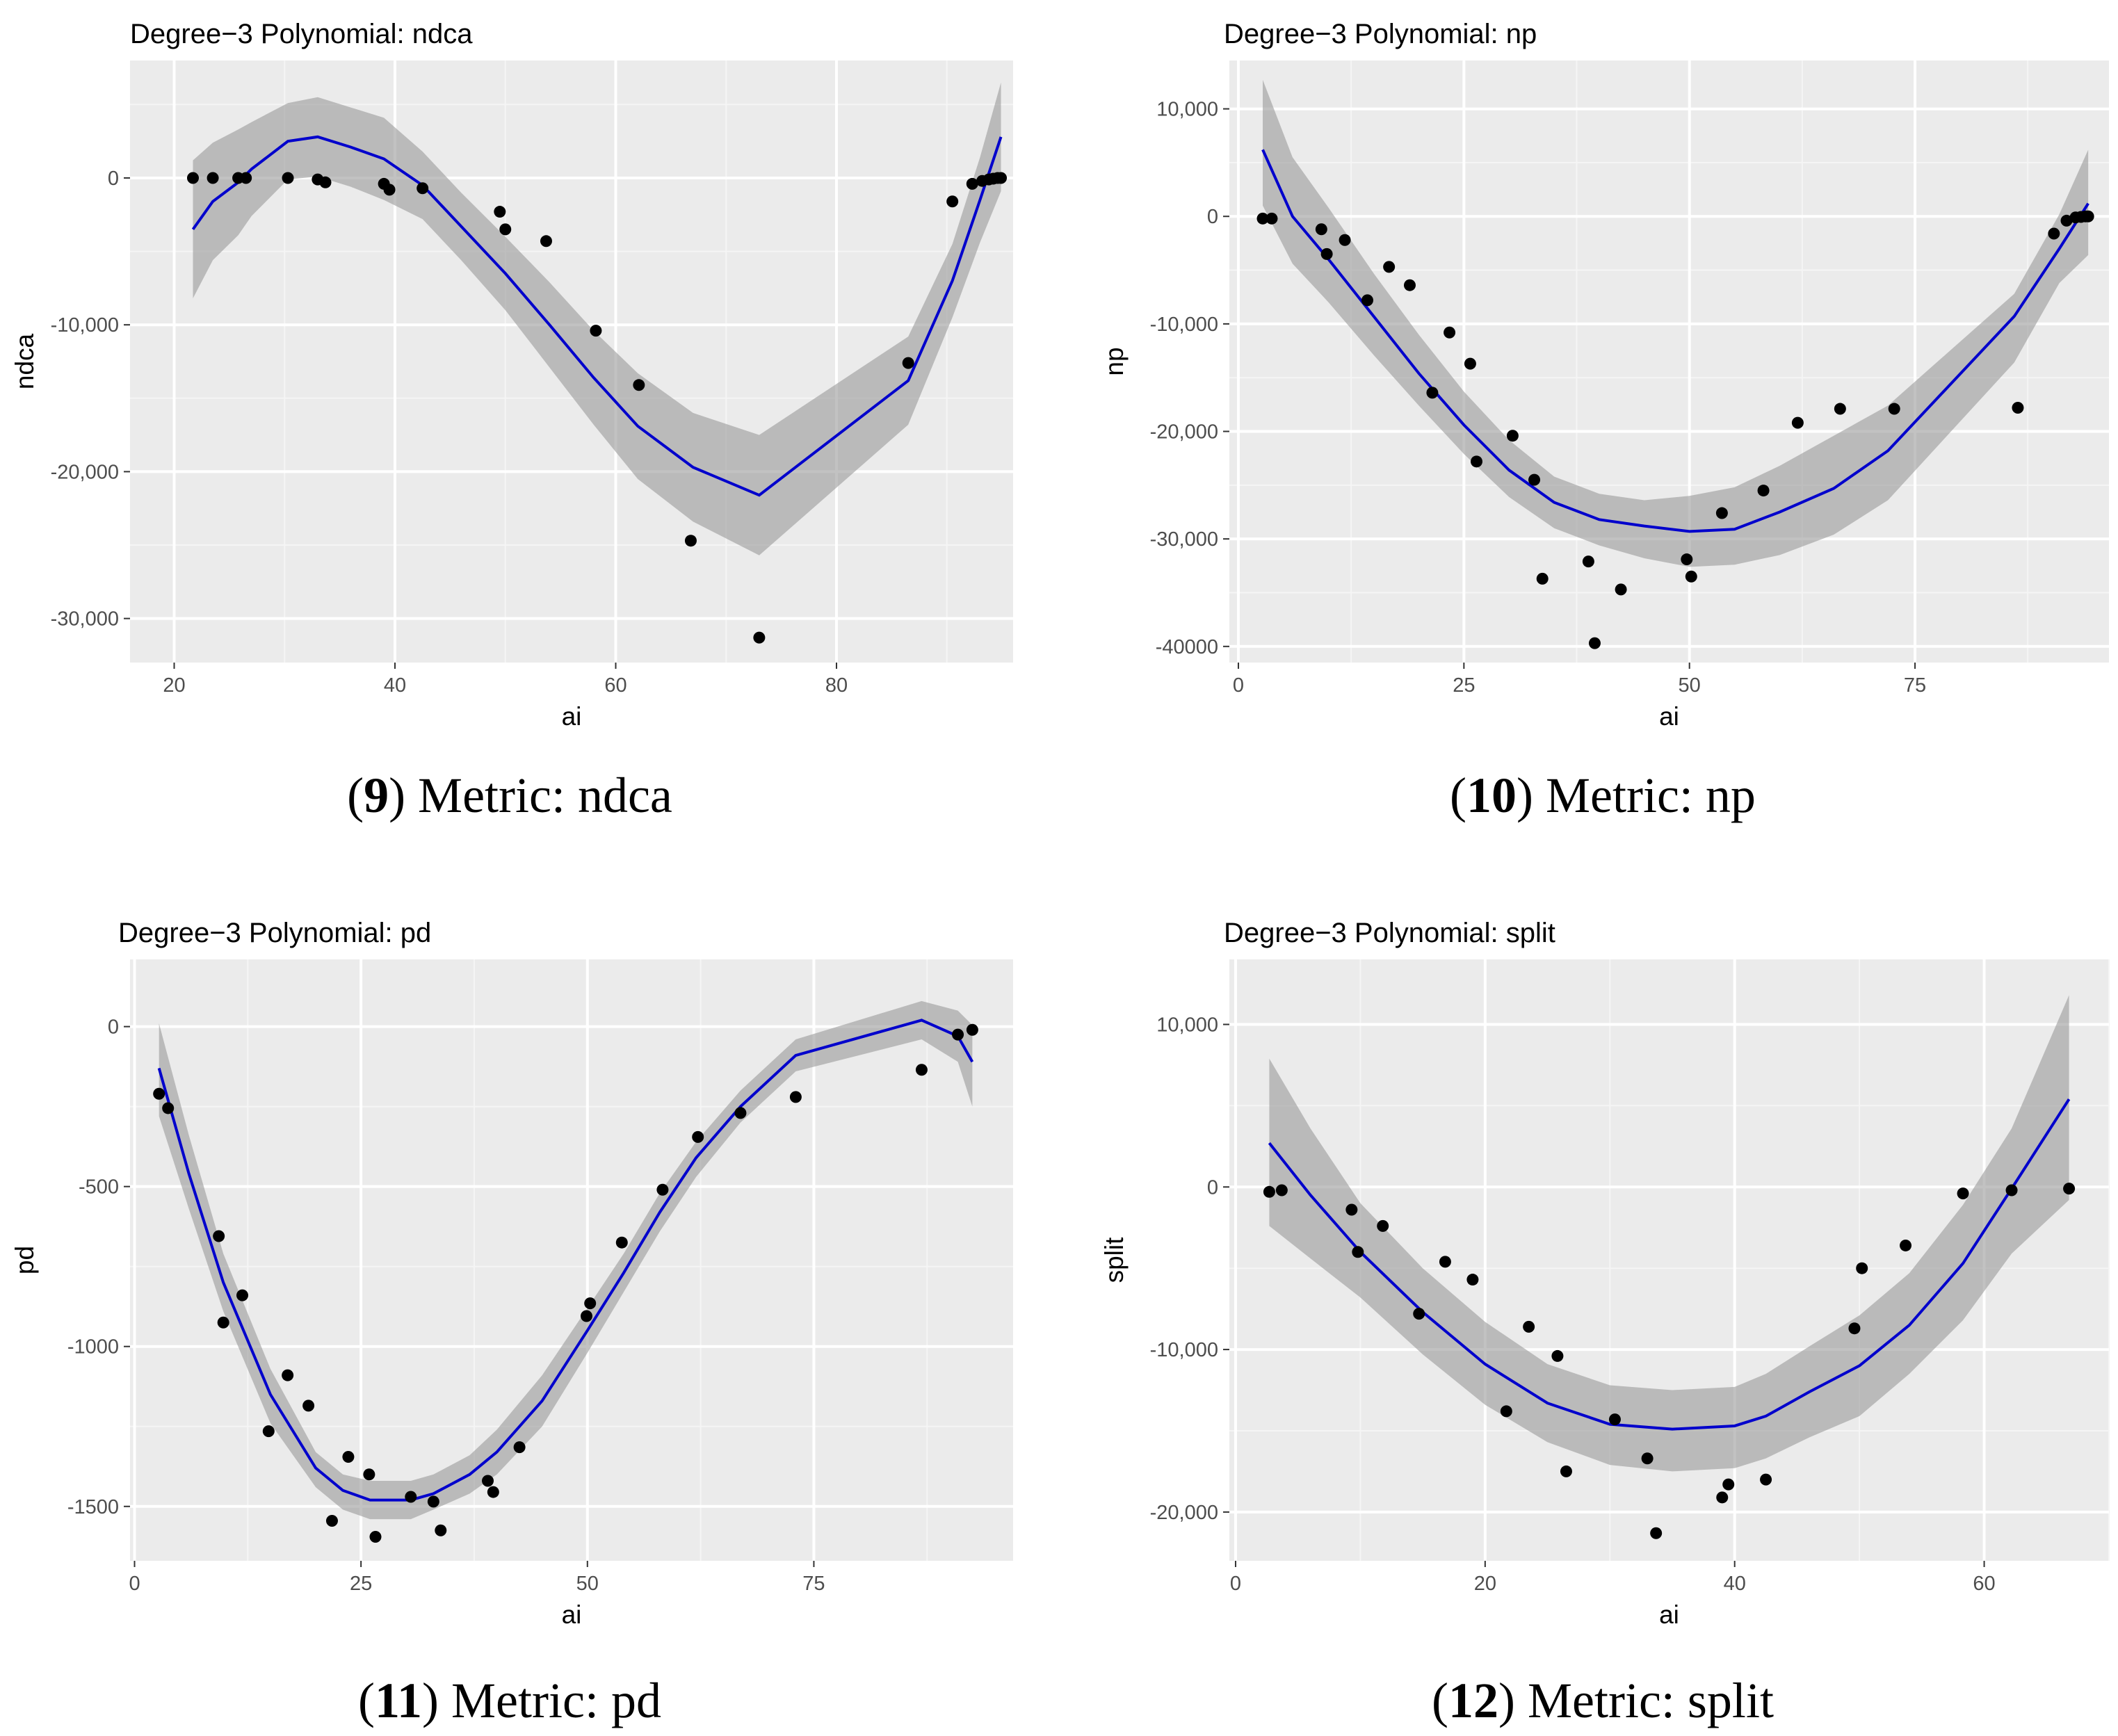 Image resolution: width=2118 pixels, height=1736 pixels. What do you see at coordinates (1381, 34) in the screenshot?
I see `chart-title: Degree−3 Polynomial: np` at bounding box center [1381, 34].